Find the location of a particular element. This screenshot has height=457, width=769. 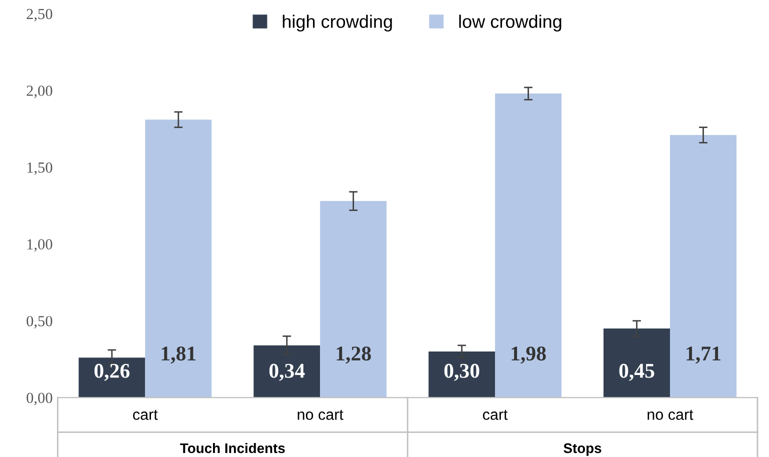

y-tick-label: 0,50 is located at coordinates (39, 322).